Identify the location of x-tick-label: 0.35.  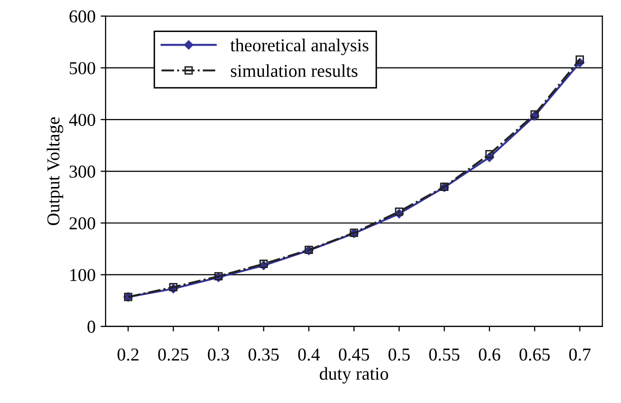
(263, 354).